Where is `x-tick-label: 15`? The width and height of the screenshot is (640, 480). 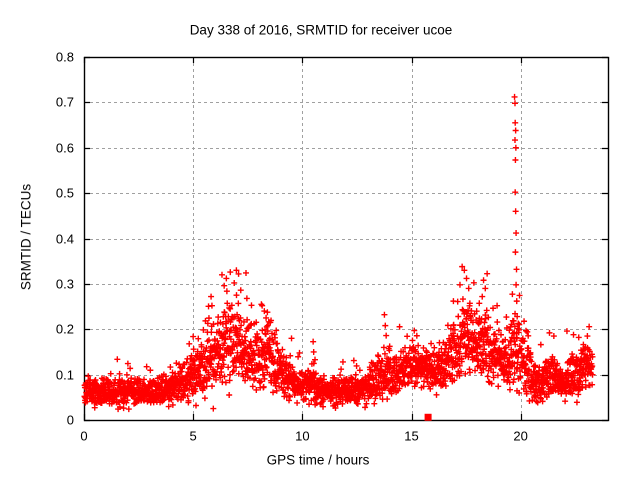
x-tick-label: 15 is located at coordinates (411, 436).